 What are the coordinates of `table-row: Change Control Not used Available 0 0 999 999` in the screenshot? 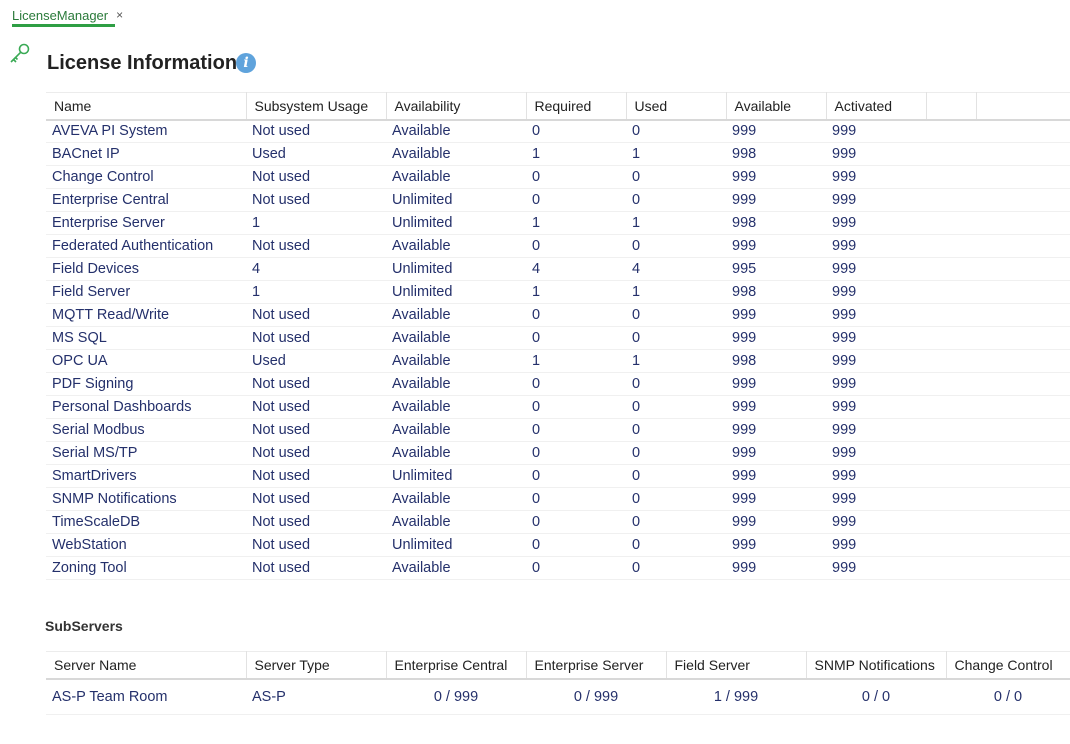 It's located at (558, 177).